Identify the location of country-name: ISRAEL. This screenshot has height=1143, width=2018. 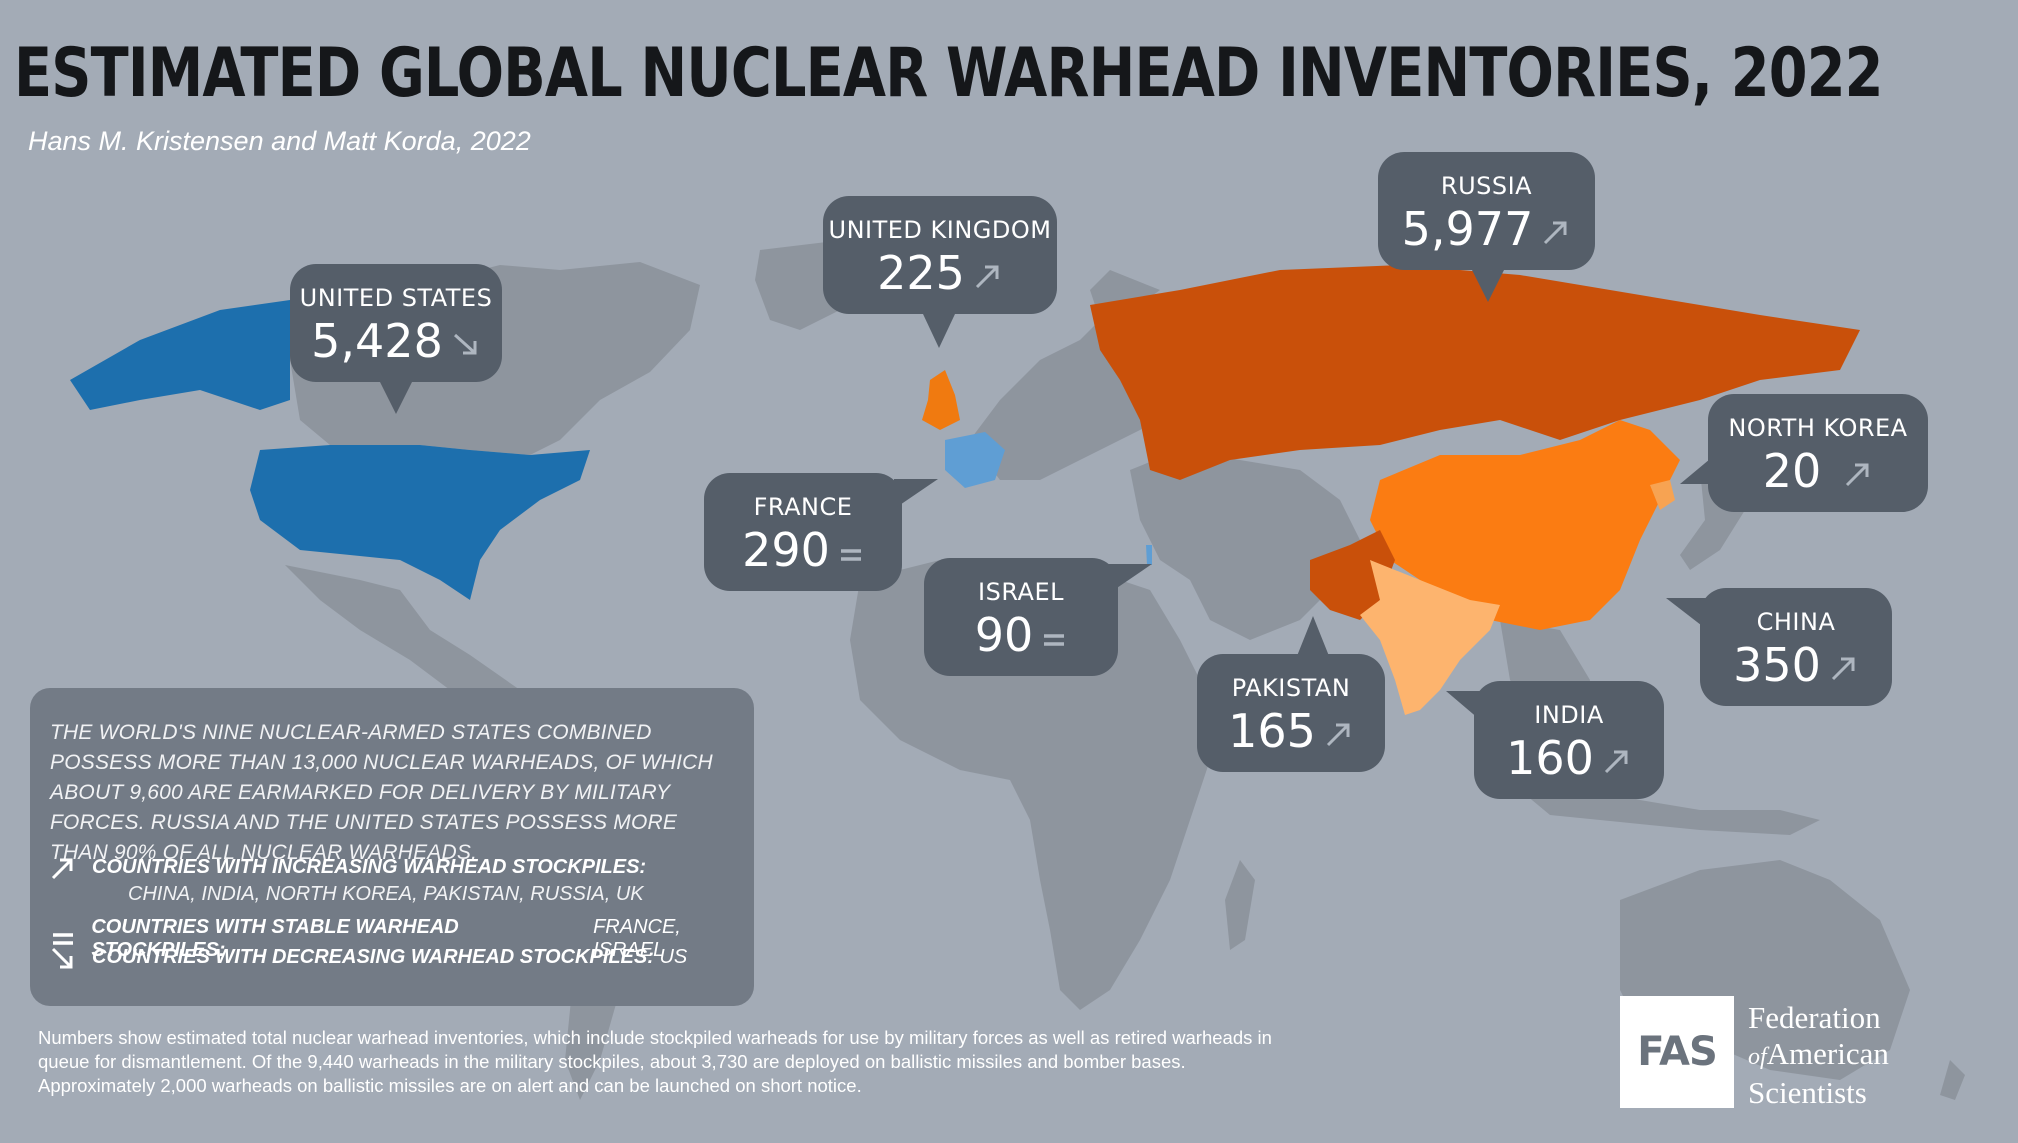
(1021, 592).